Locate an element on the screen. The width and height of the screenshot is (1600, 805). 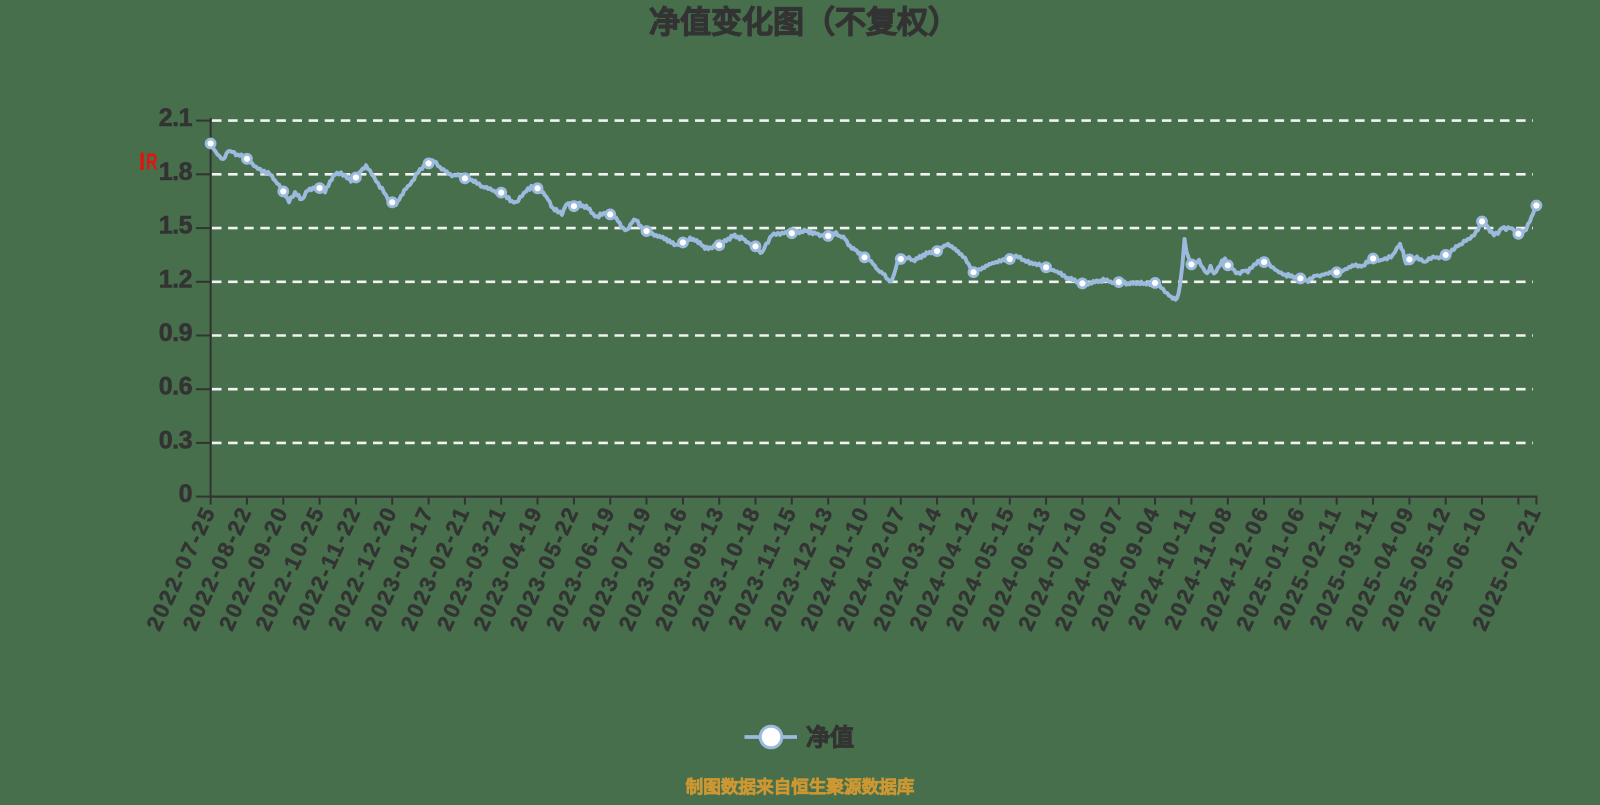
svg-text: R is located at coordinates (152, 162).